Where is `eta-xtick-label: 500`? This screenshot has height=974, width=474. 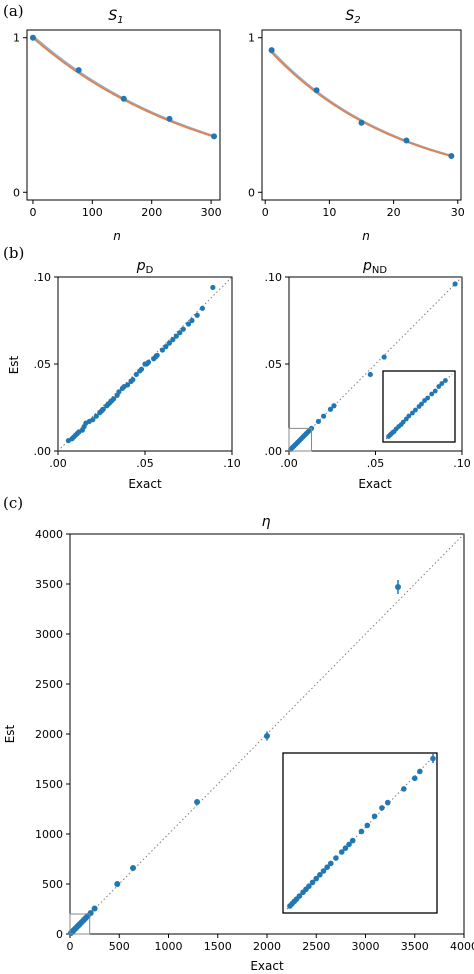 eta-xtick-label: 500 is located at coordinates (119, 946).